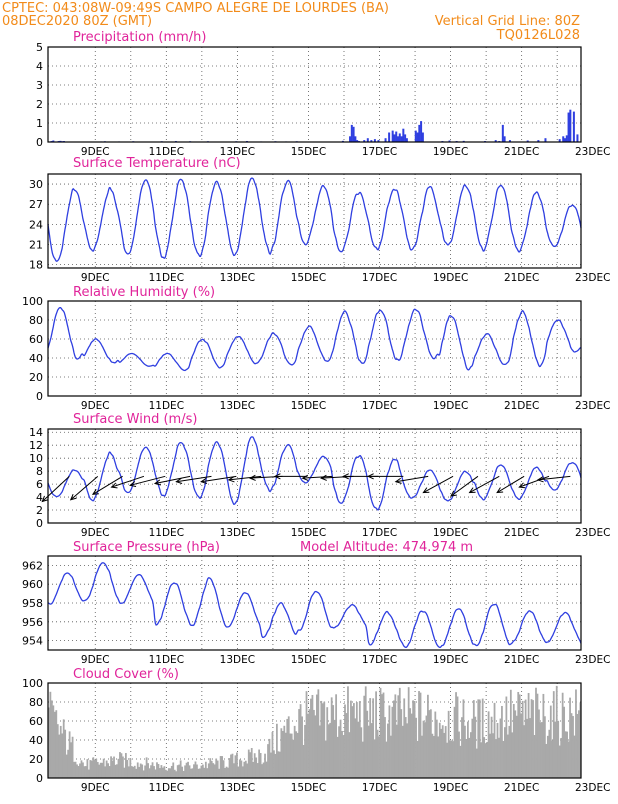  What do you see at coordinates (166, 533) in the screenshot?
I see `wind-xtick-label: 11DEC` at bounding box center [166, 533].